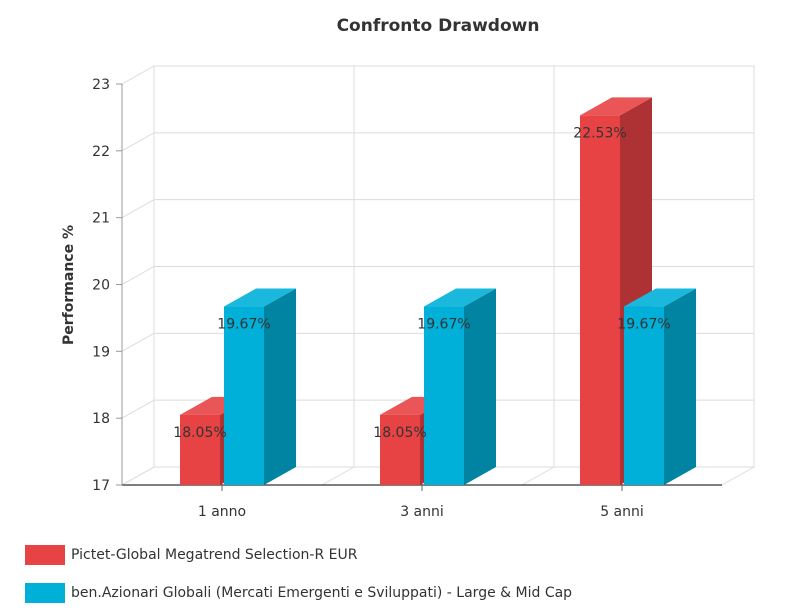  What do you see at coordinates (214, 555) in the screenshot?
I see `legend-label-series-1: Pictet-Global Megatrend Selection-R EUR` at bounding box center [214, 555].